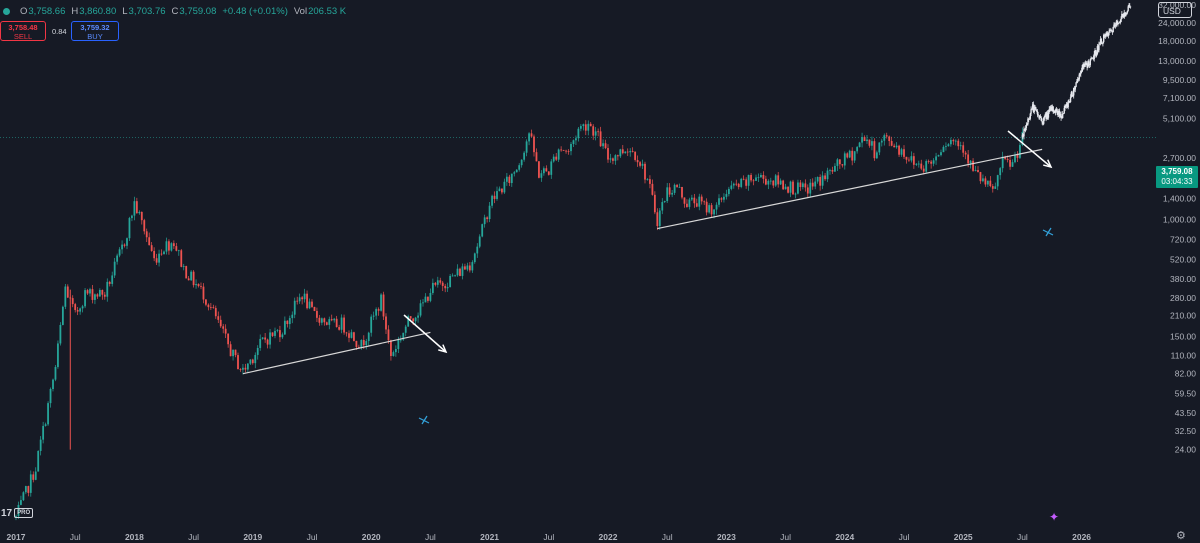 This screenshot has width=1200, height=543. What do you see at coordinates (1054, 517) in the screenshot?
I see `magic-wand-icon: ✦` at bounding box center [1054, 517].